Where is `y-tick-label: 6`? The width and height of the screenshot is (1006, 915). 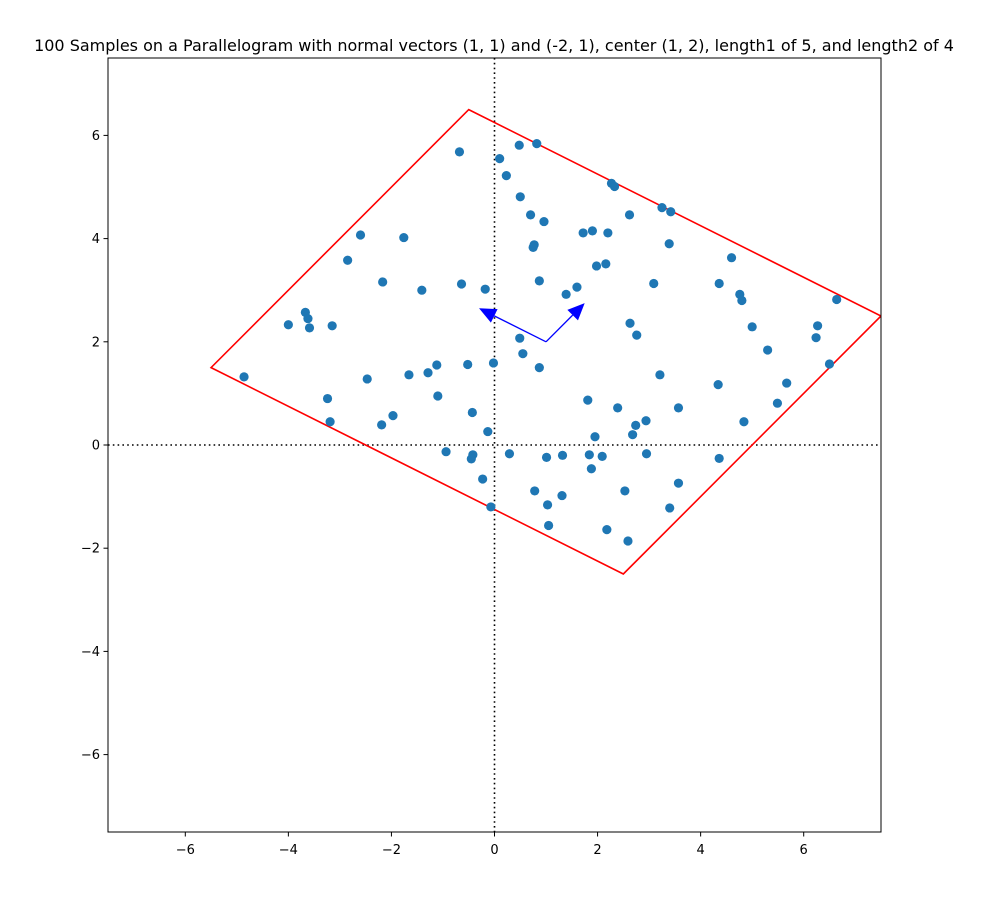
y-tick-label: 6 is located at coordinates (96, 136).